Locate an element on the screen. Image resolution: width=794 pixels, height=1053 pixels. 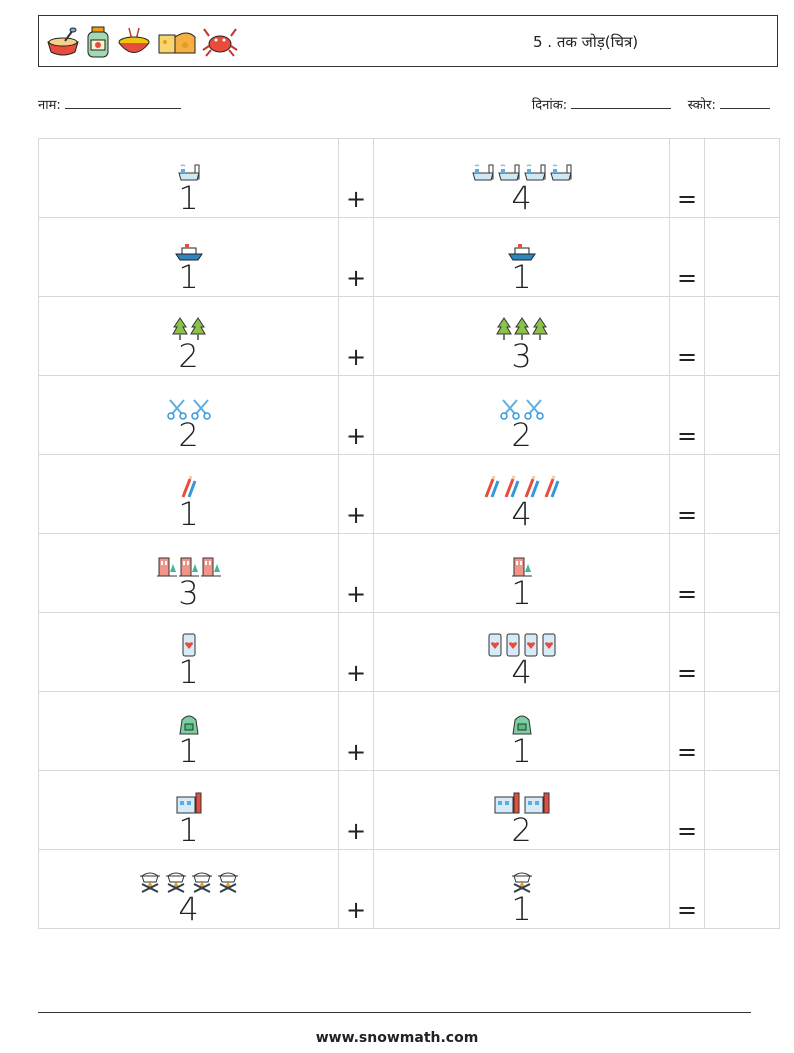
date-score-field: दिनांक: स्कोर: is located at coordinates (651, 104).